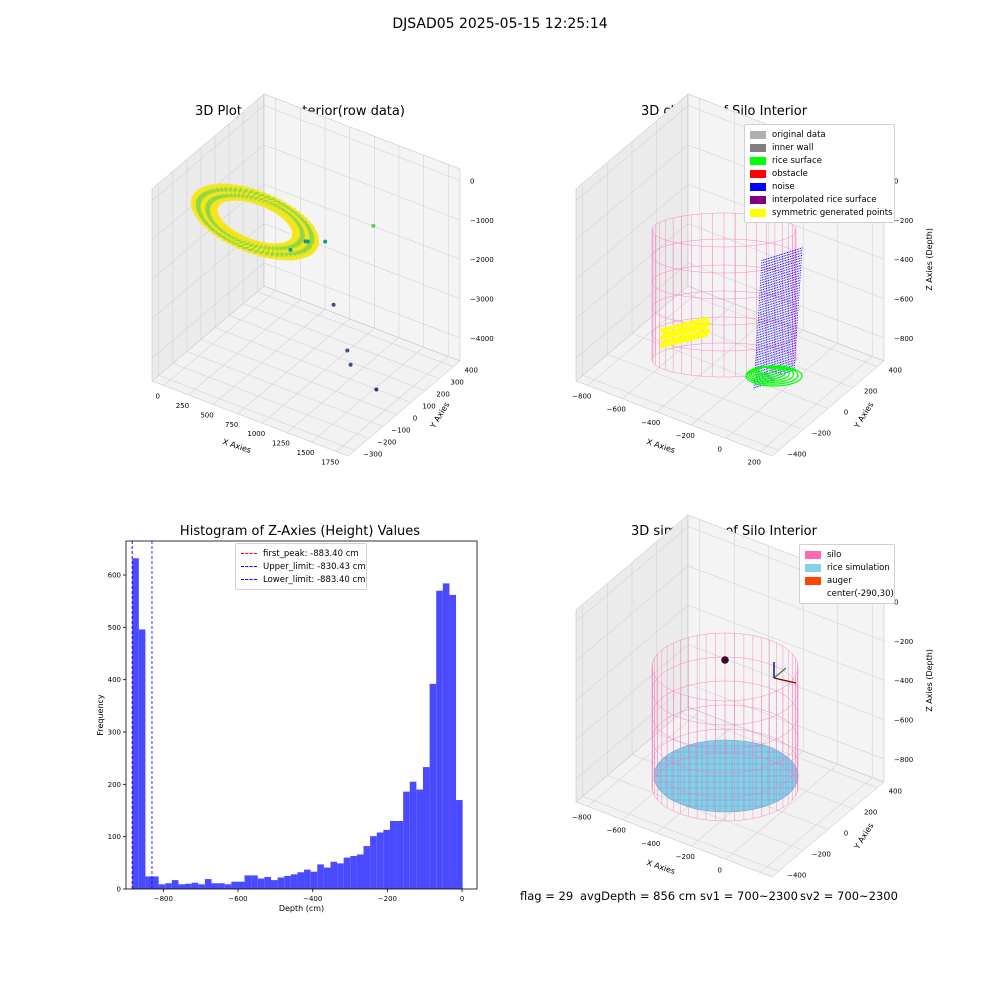 Image resolution: width=1000 pixels, height=1000 pixels. What do you see at coordinates (415, 418) in the screenshot?
I see `y-tick-label: 0` at bounding box center [415, 418].